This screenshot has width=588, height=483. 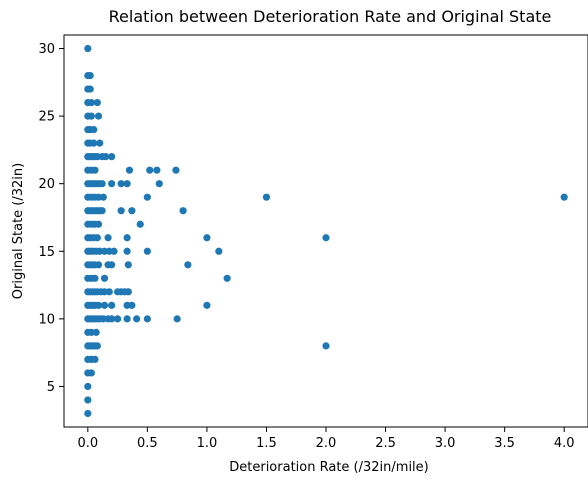 What do you see at coordinates (51, 218) in the screenshot?
I see `y-axis-ticks: 5 10 15 20 25 30` at bounding box center [51, 218].